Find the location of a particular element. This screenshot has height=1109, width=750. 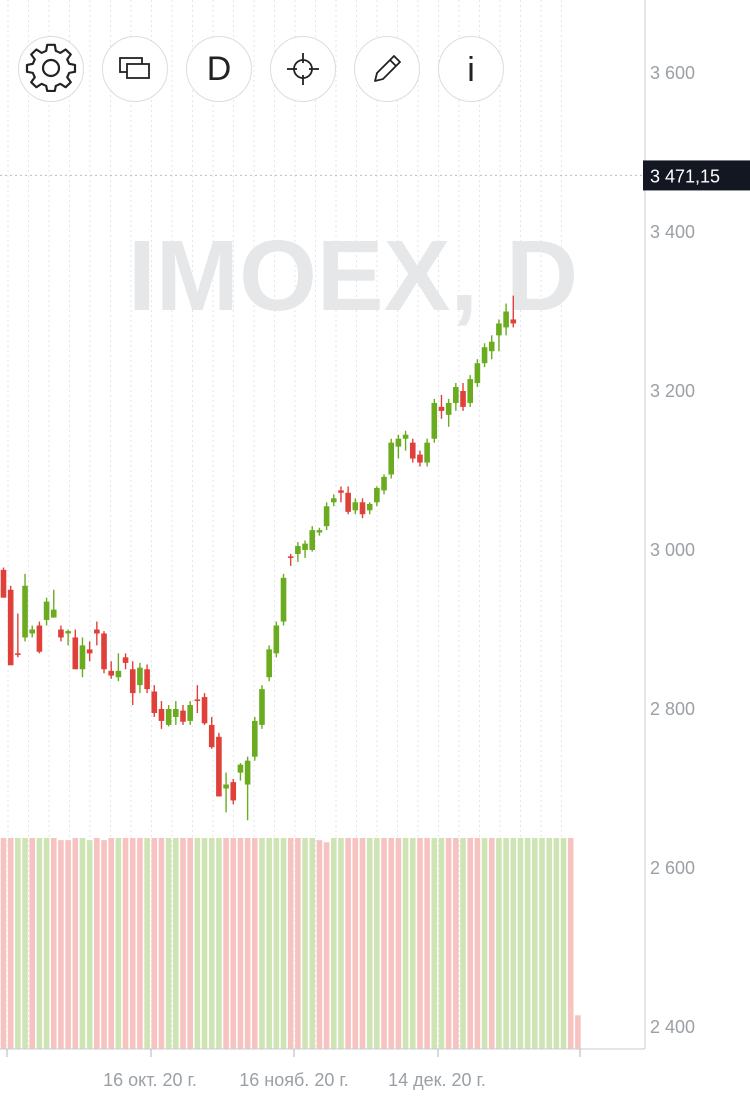

info-icon: i is located at coordinates (471, 70).